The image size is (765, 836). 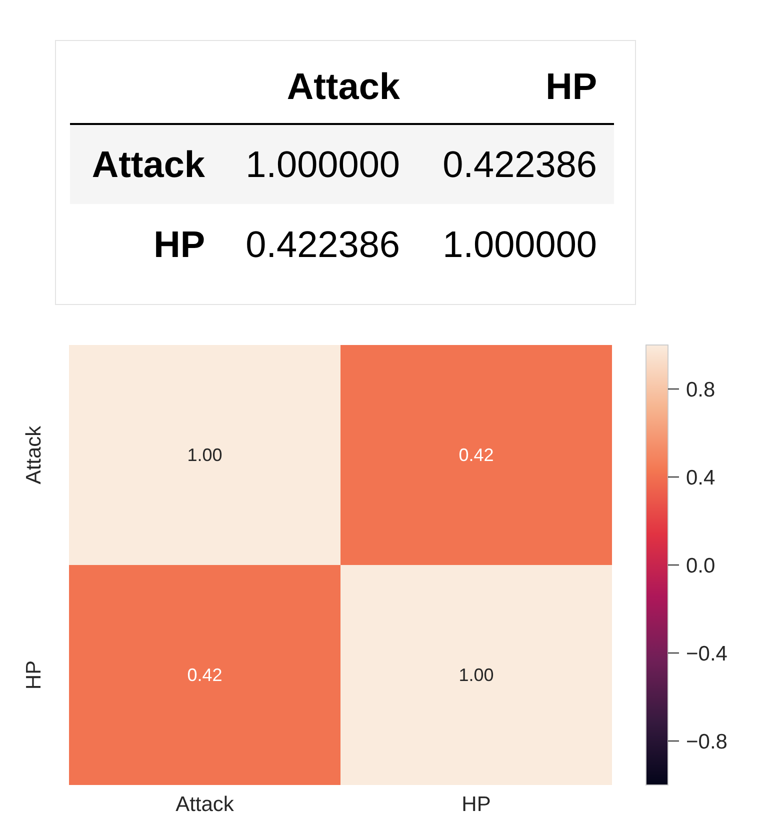 I want to click on color-bar-label: −0.8, so click(x=707, y=742).